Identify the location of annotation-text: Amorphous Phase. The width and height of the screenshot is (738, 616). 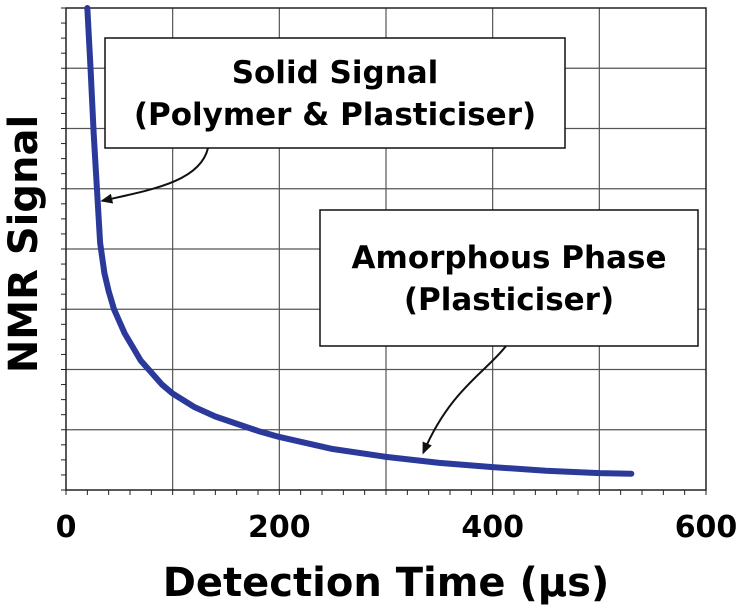
(509, 258).